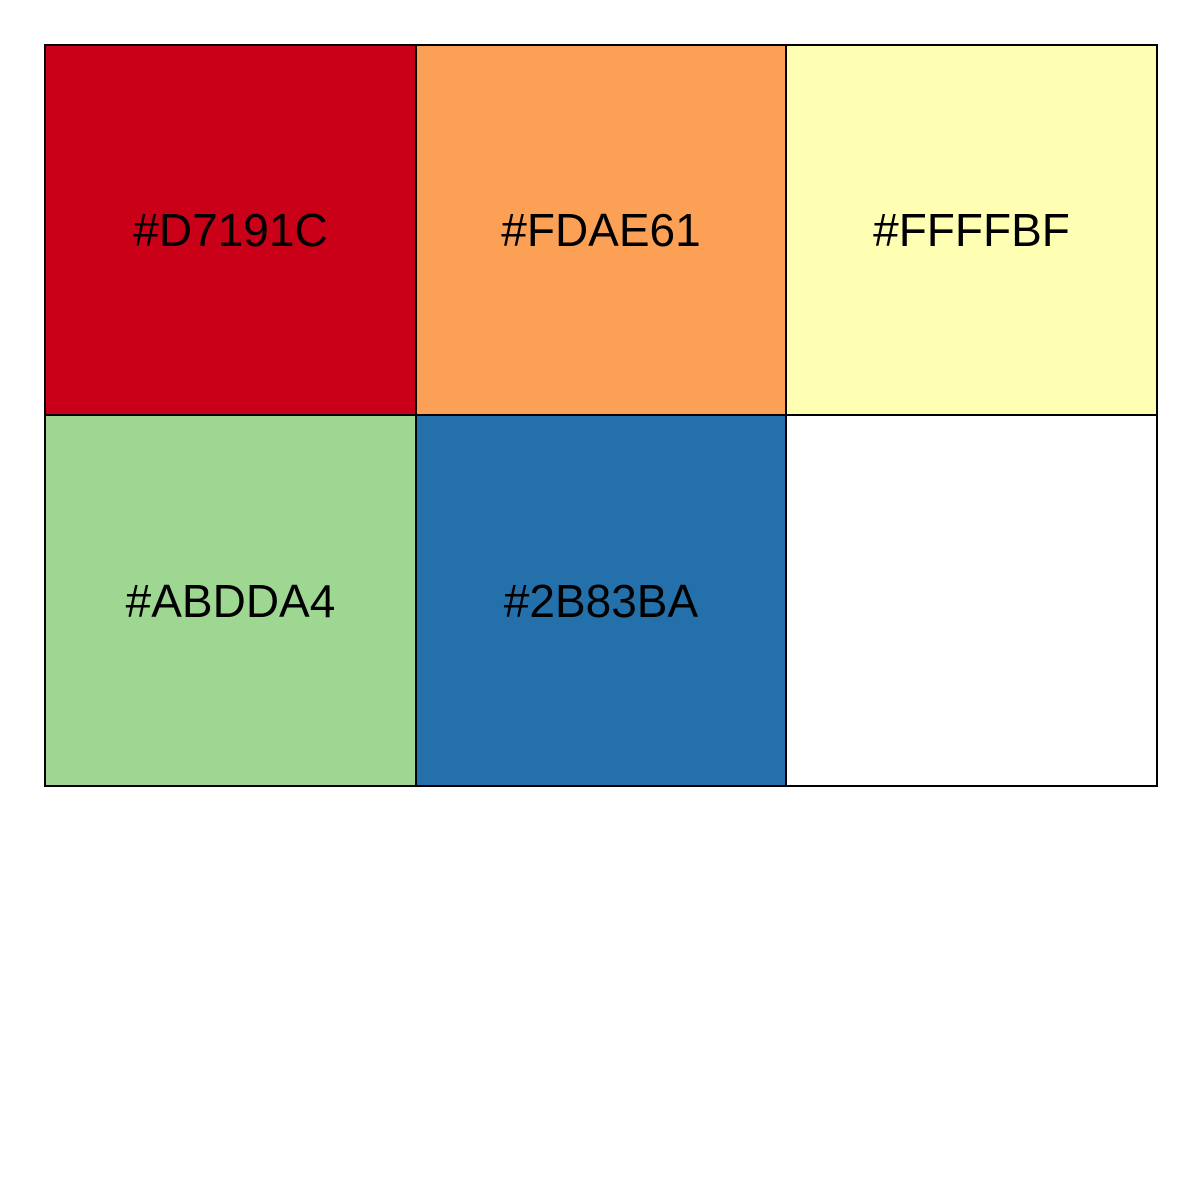  I want to click on swatch-label: #D7191C, so click(230, 230).